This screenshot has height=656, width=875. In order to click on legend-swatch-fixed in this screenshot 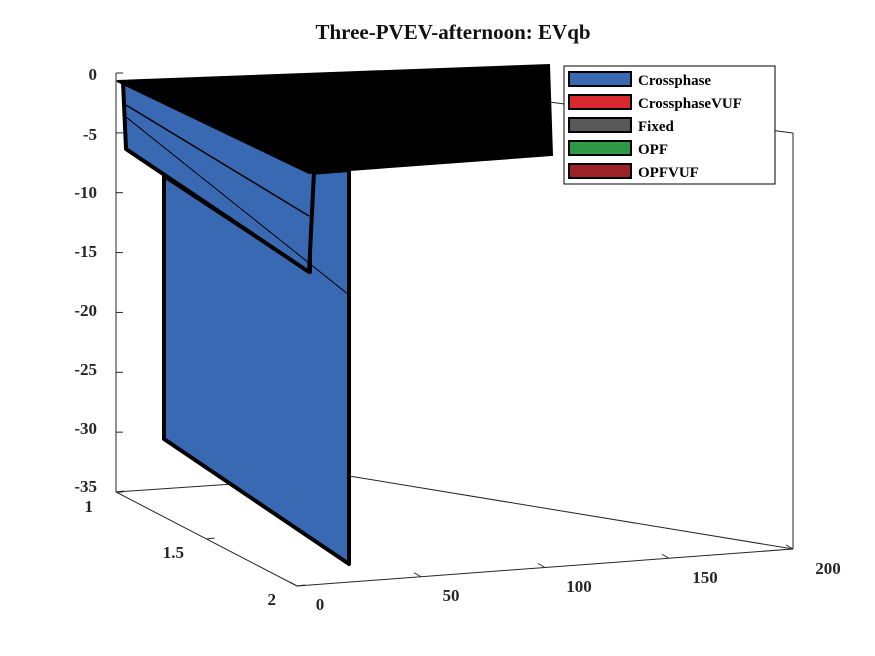, I will do `click(600, 125)`.